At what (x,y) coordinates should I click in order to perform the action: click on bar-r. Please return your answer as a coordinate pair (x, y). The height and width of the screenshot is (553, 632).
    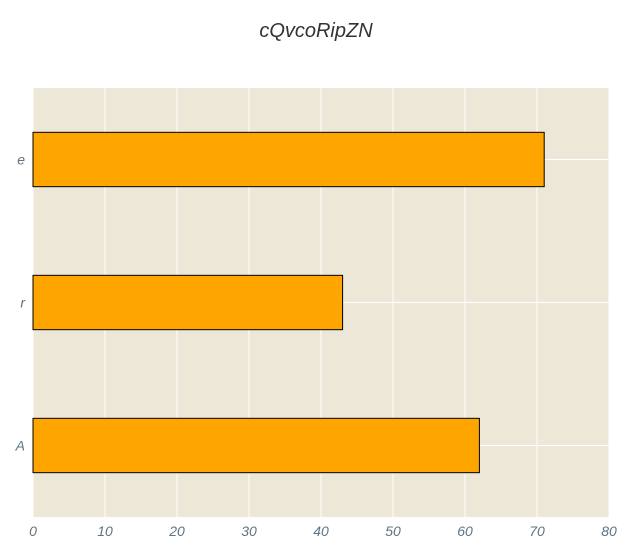
    Looking at the image, I should click on (188, 302).